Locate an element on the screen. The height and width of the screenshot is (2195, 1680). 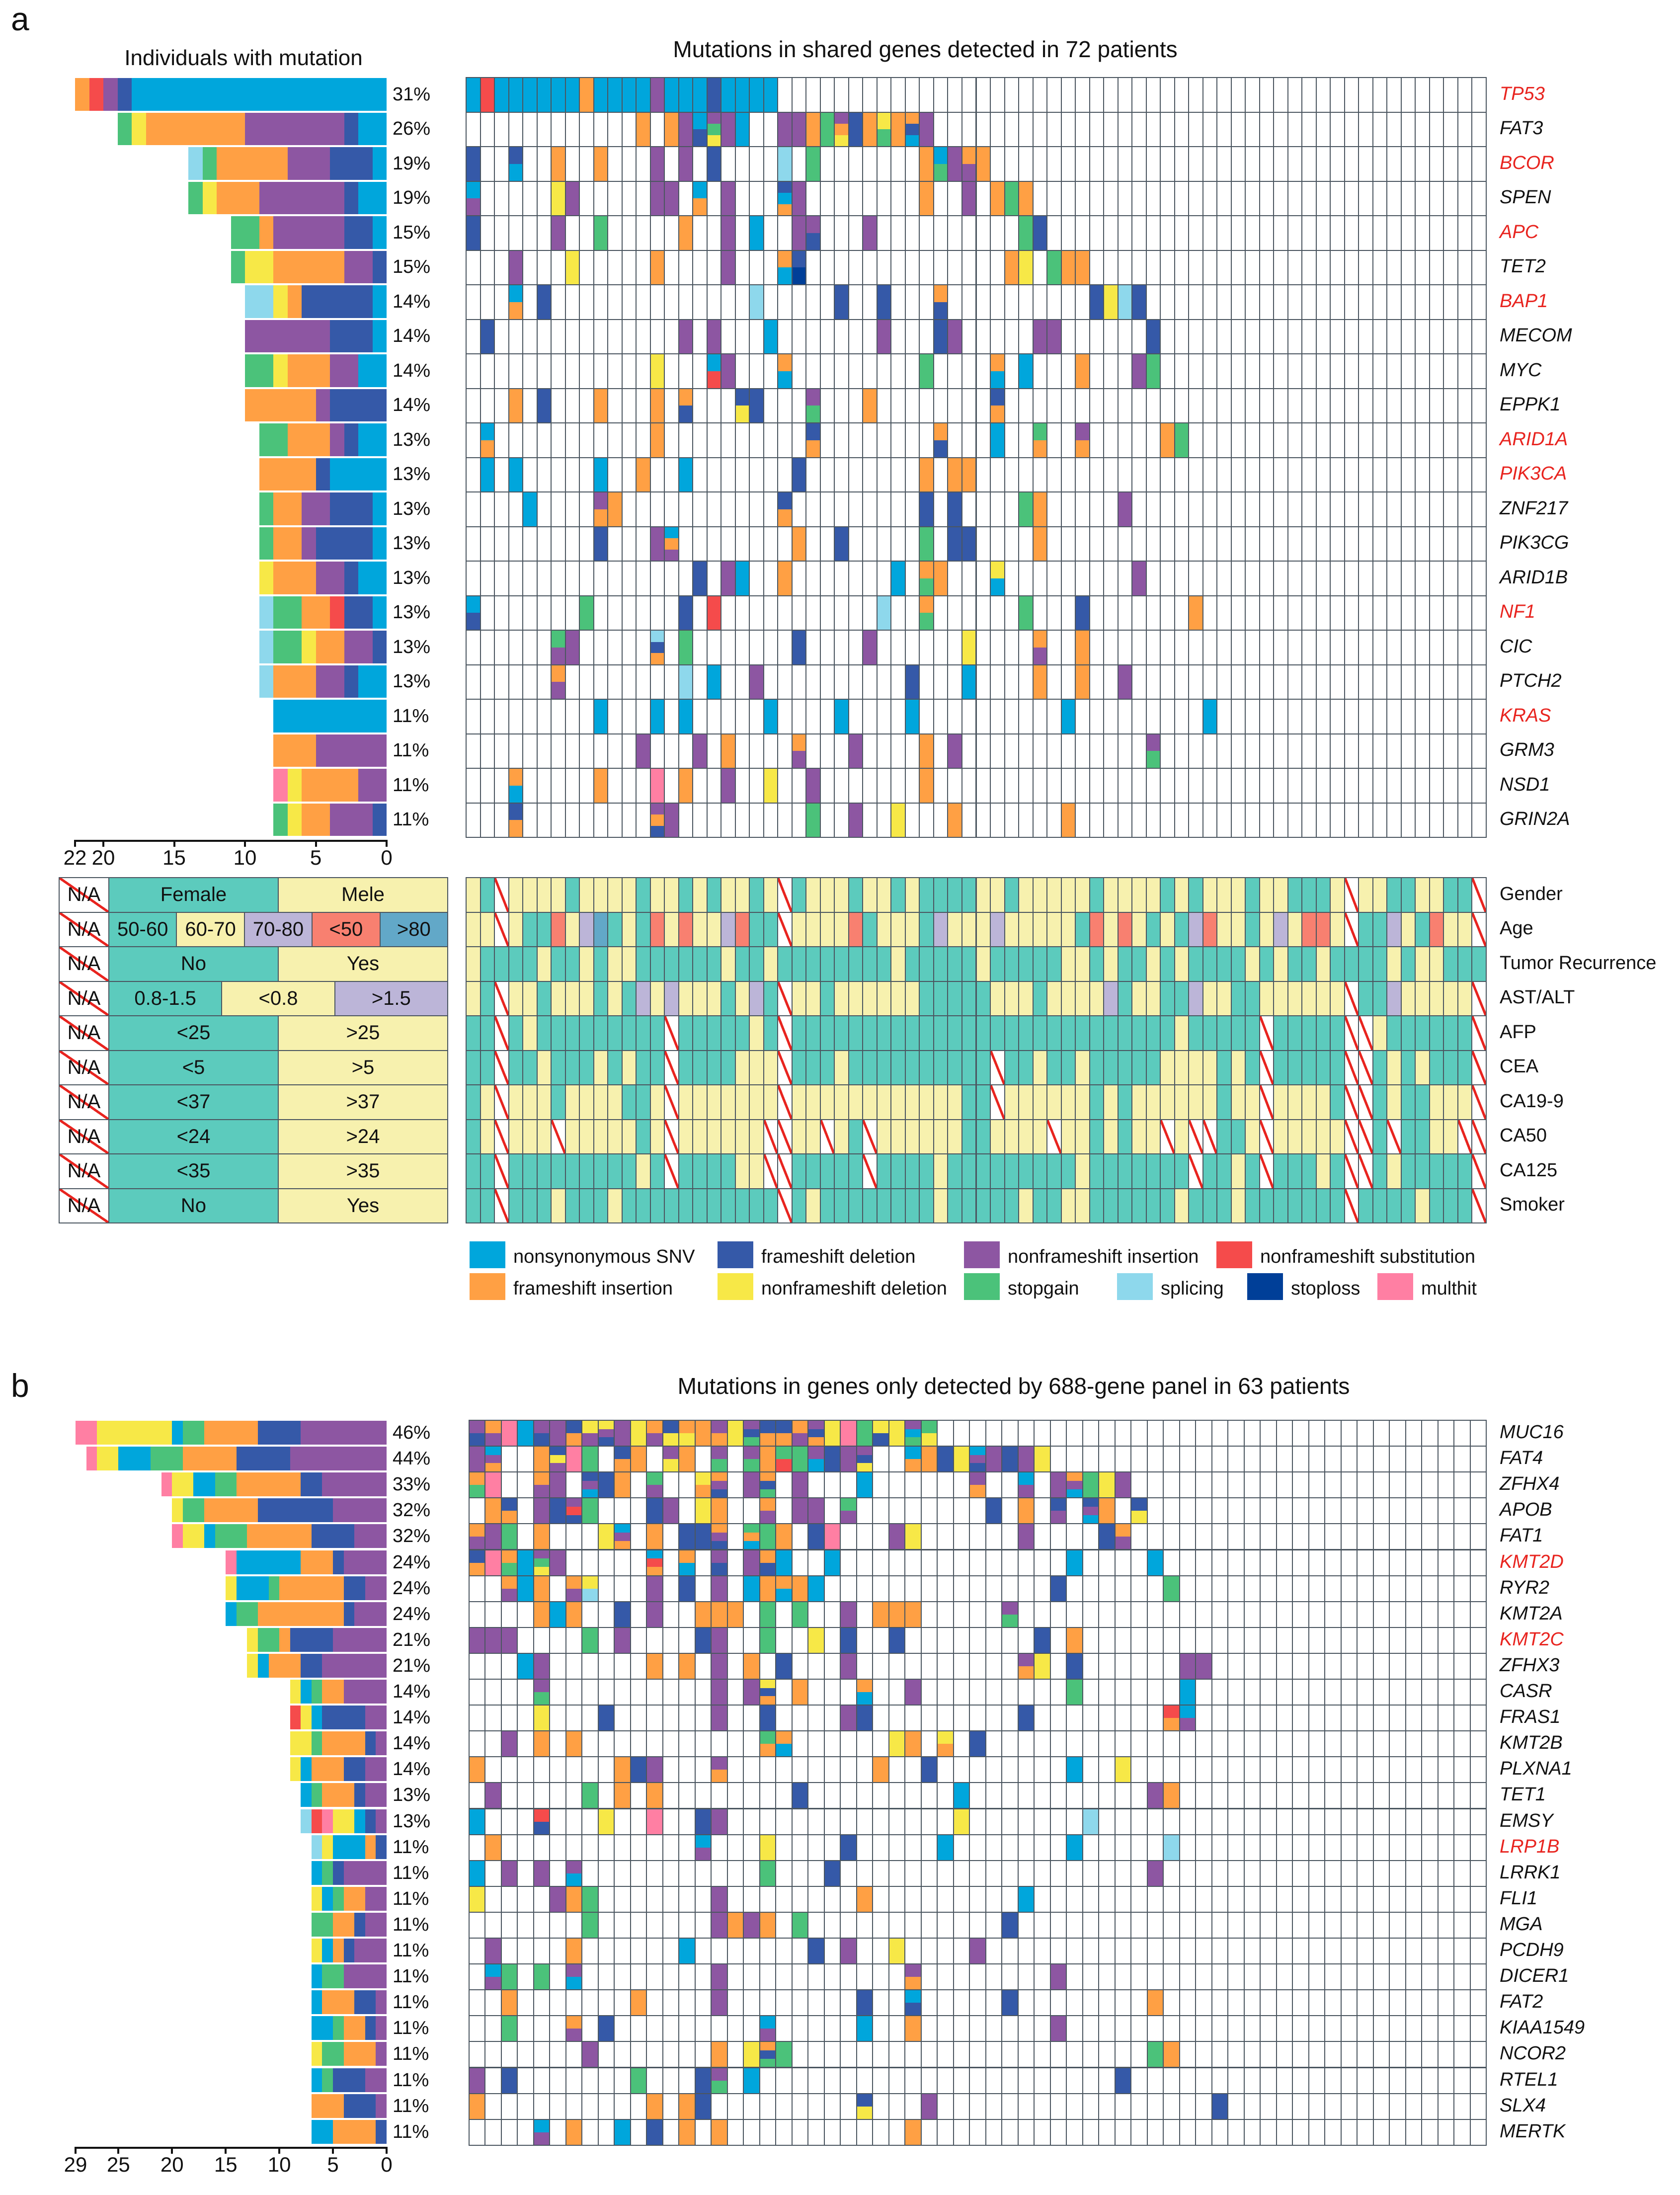
gene-label: PIK3CG is located at coordinates (1534, 543).